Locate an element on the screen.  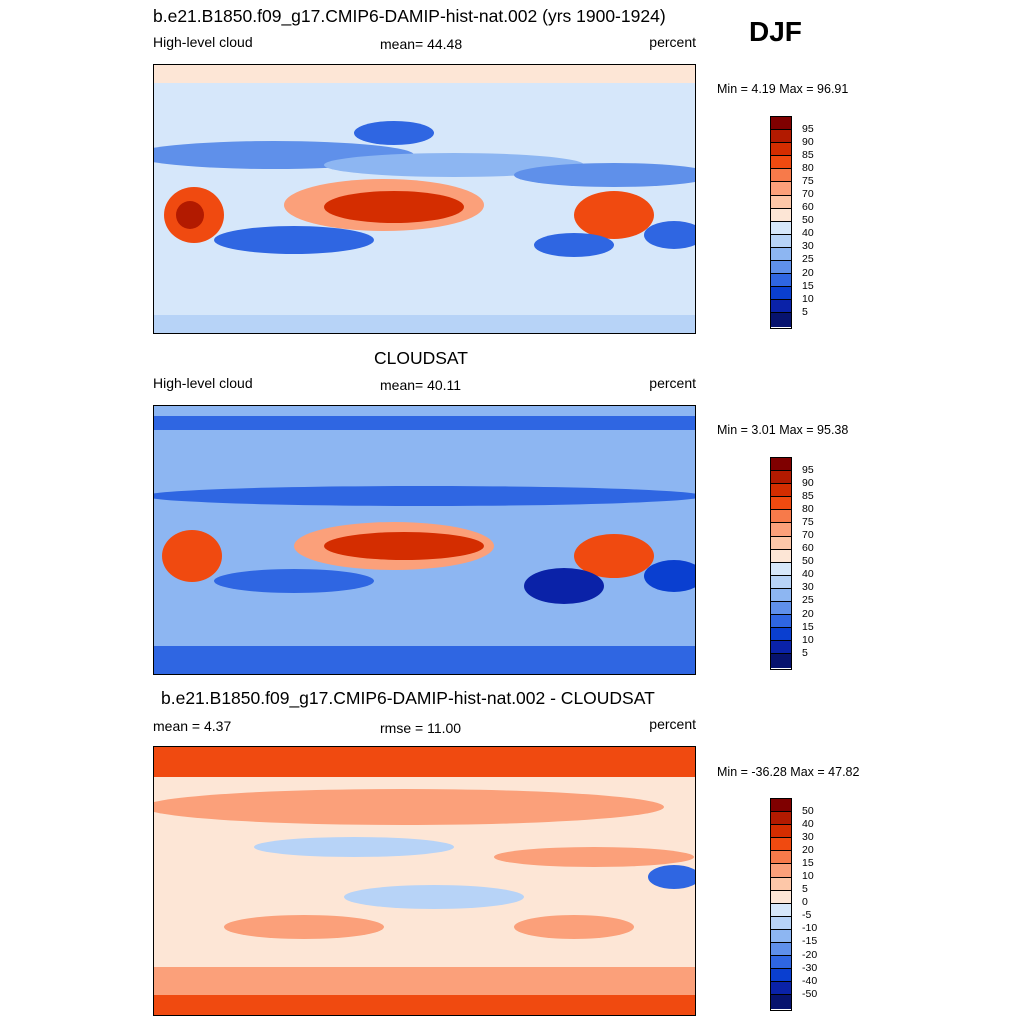
panel-1-units-label: percent is located at coordinates (672, 42).